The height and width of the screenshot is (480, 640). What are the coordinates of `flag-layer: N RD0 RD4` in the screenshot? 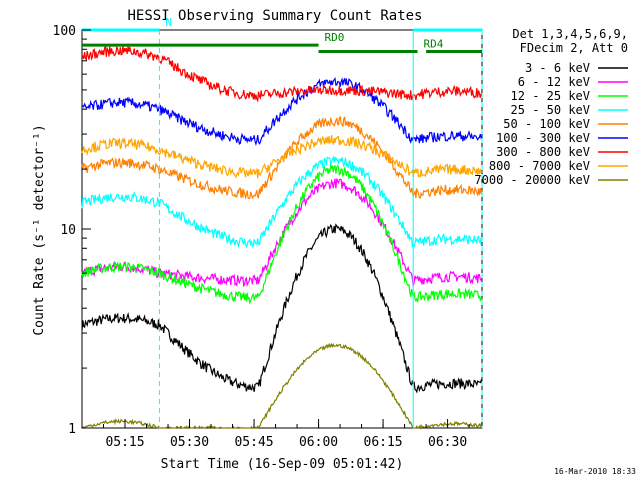 It's located at (282, 34).